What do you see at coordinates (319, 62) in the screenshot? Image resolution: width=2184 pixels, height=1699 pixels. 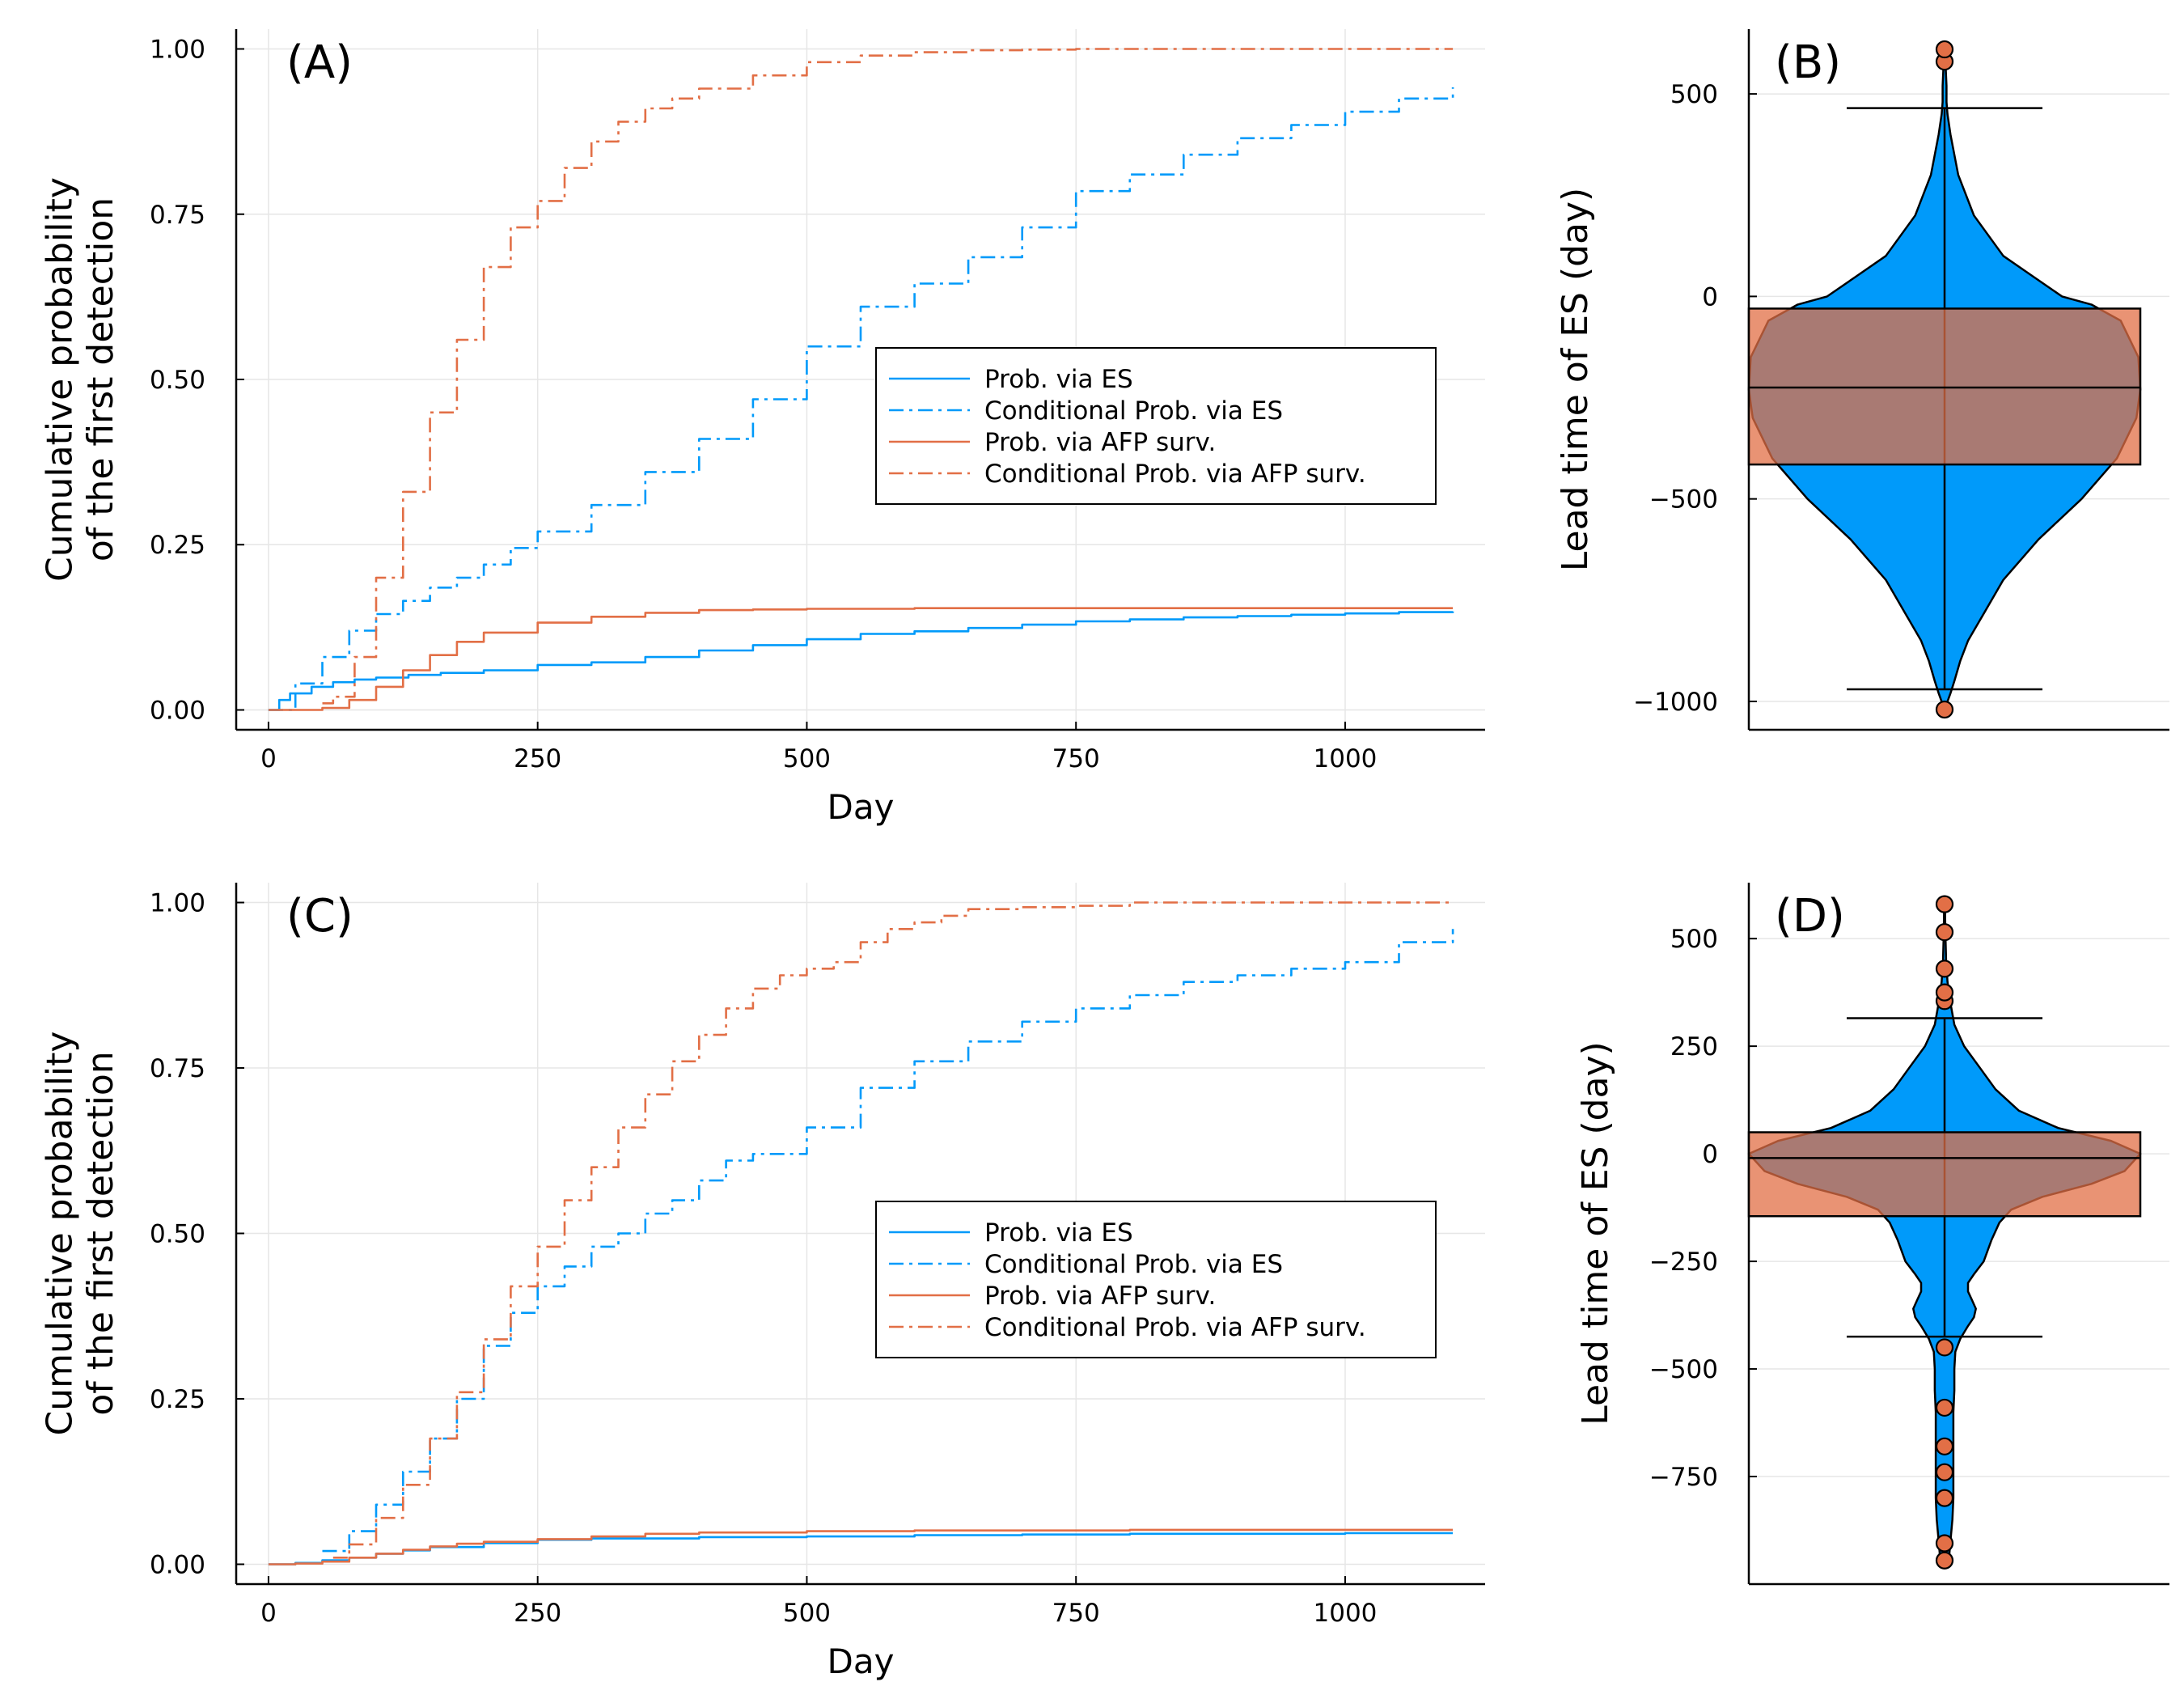 I see `panel-label: (A)` at bounding box center [319, 62].